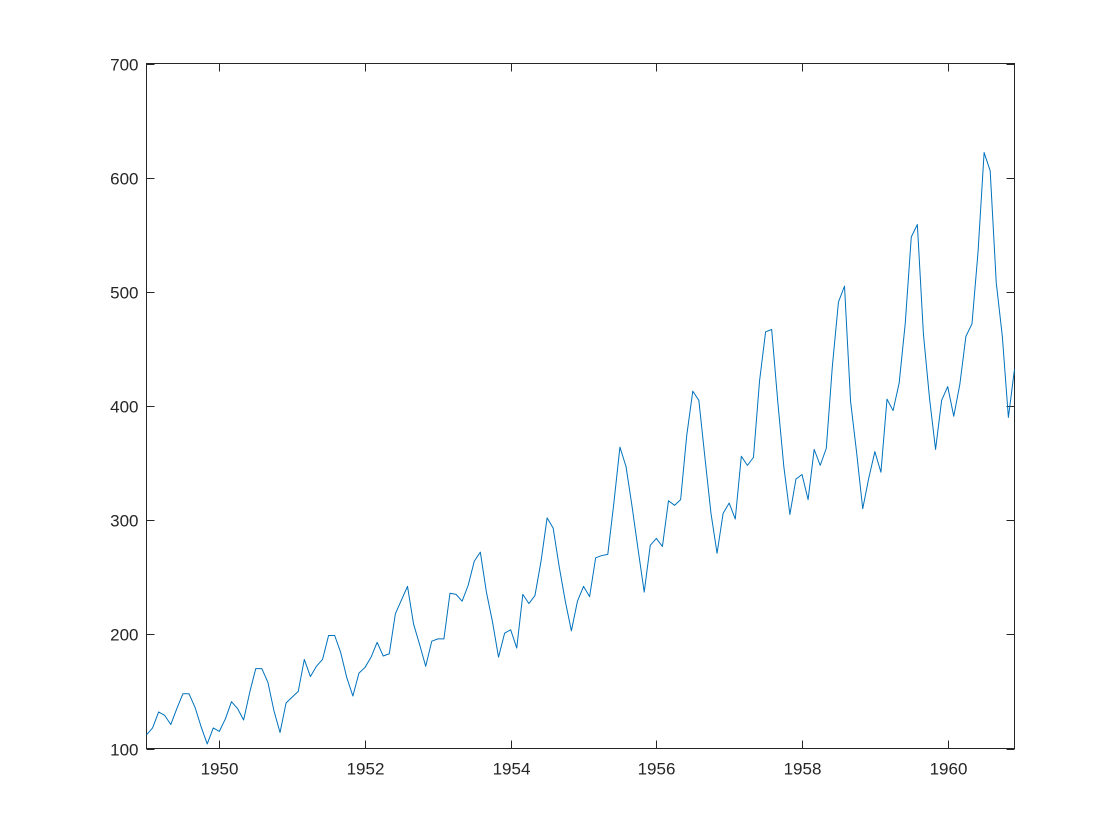  What do you see at coordinates (949, 769) in the screenshot?
I see `x-tick-label: 1960` at bounding box center [949, 769].